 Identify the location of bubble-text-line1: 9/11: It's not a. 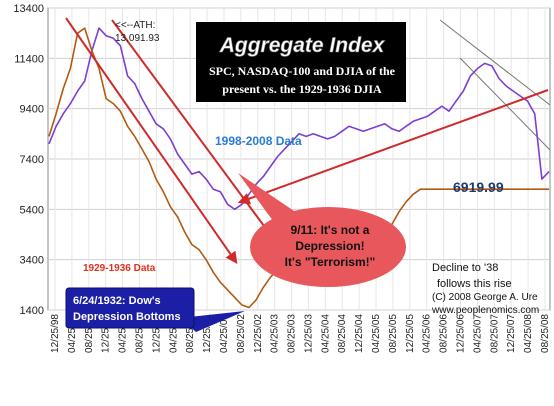
(330, 230).